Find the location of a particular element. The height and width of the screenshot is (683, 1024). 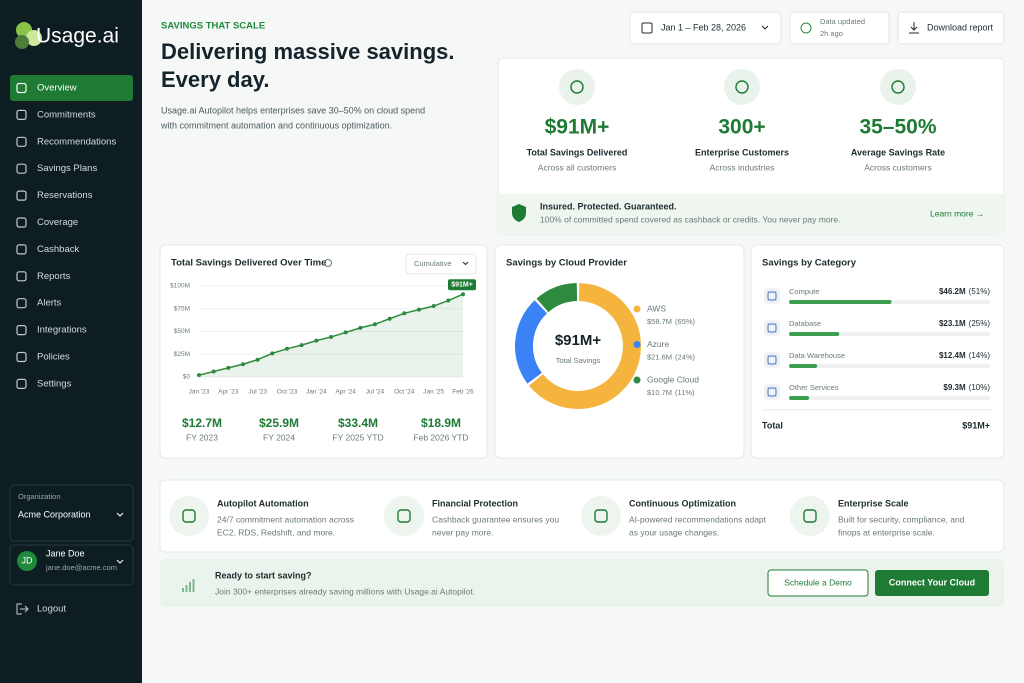

value-label: $46.2M is located at coordinates (952, 291).